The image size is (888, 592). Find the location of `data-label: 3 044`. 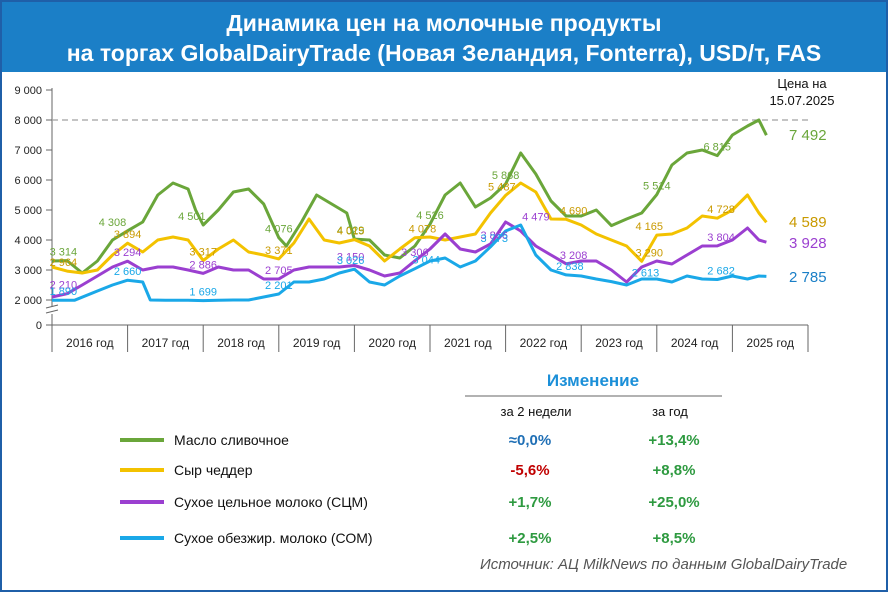

data-label: 3 044 is located at coordinates (426, 261).